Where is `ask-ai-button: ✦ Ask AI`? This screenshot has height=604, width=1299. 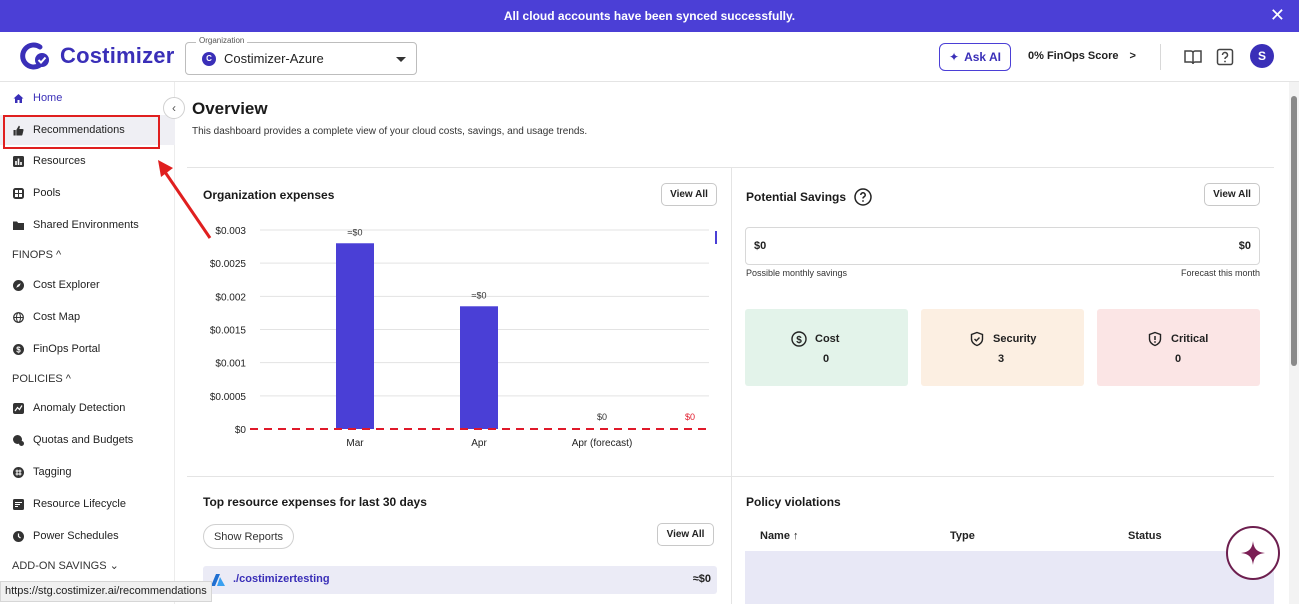
ask-ai-button: ✦ Ask AI is located at coordinates (975, 57).